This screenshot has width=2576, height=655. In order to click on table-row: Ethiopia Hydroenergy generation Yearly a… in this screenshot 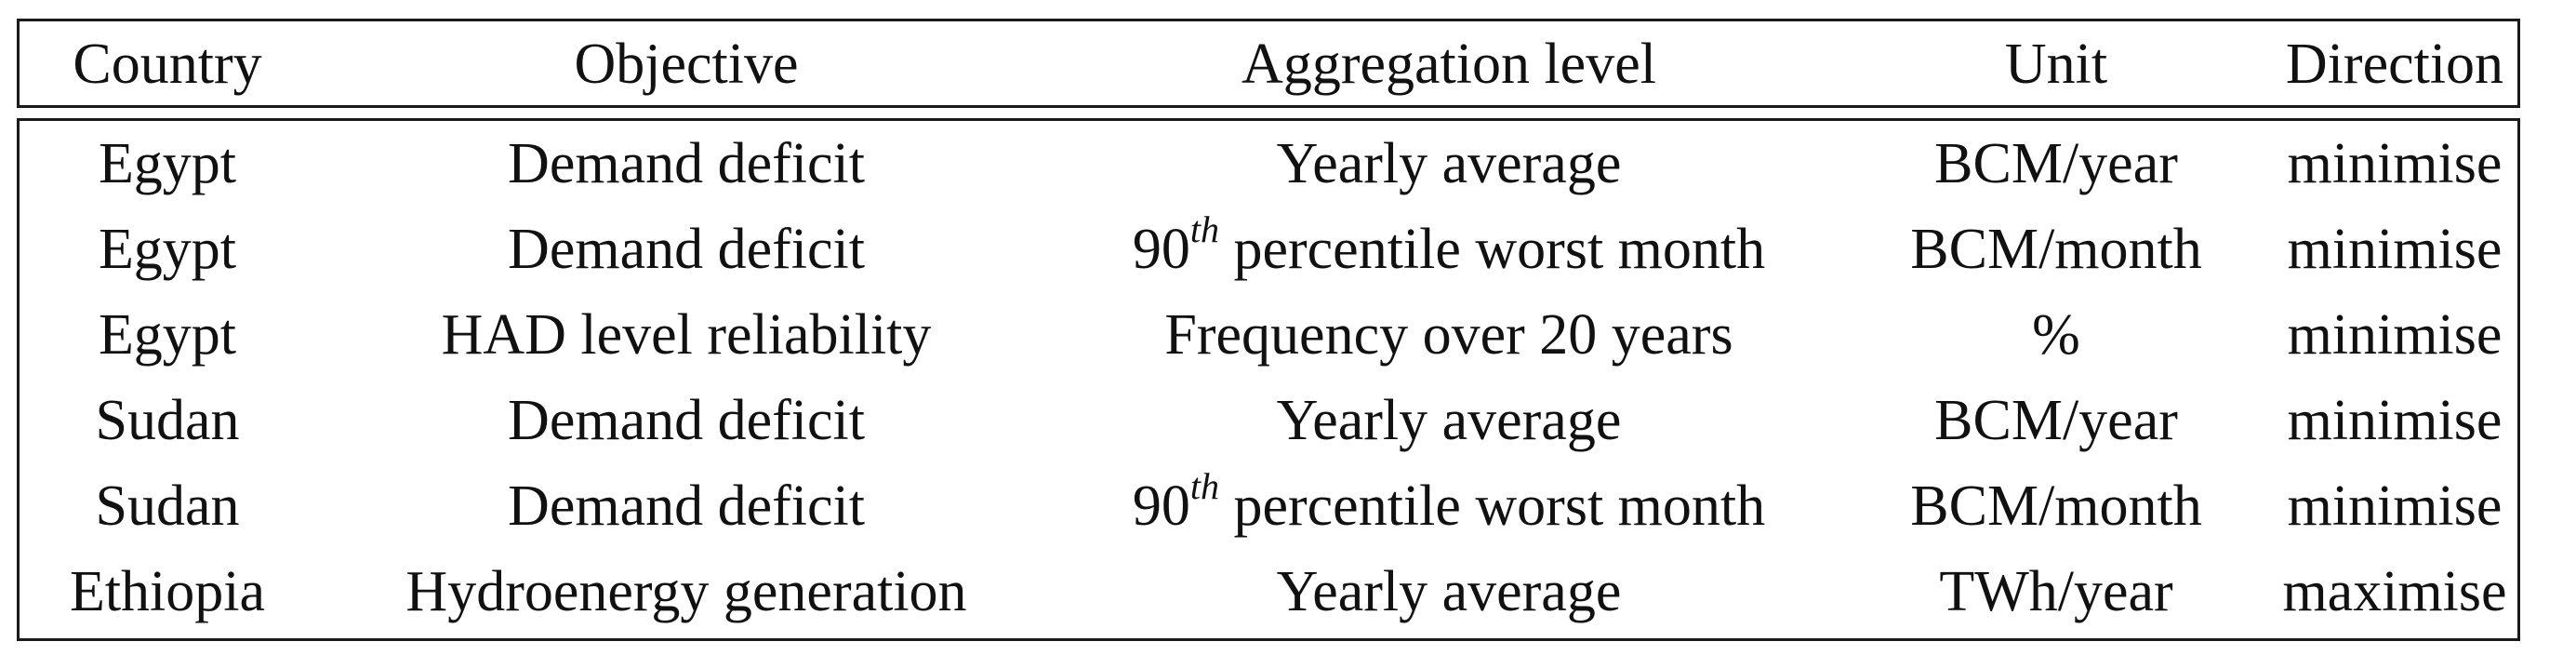, I will do `click(1268, 592)`.